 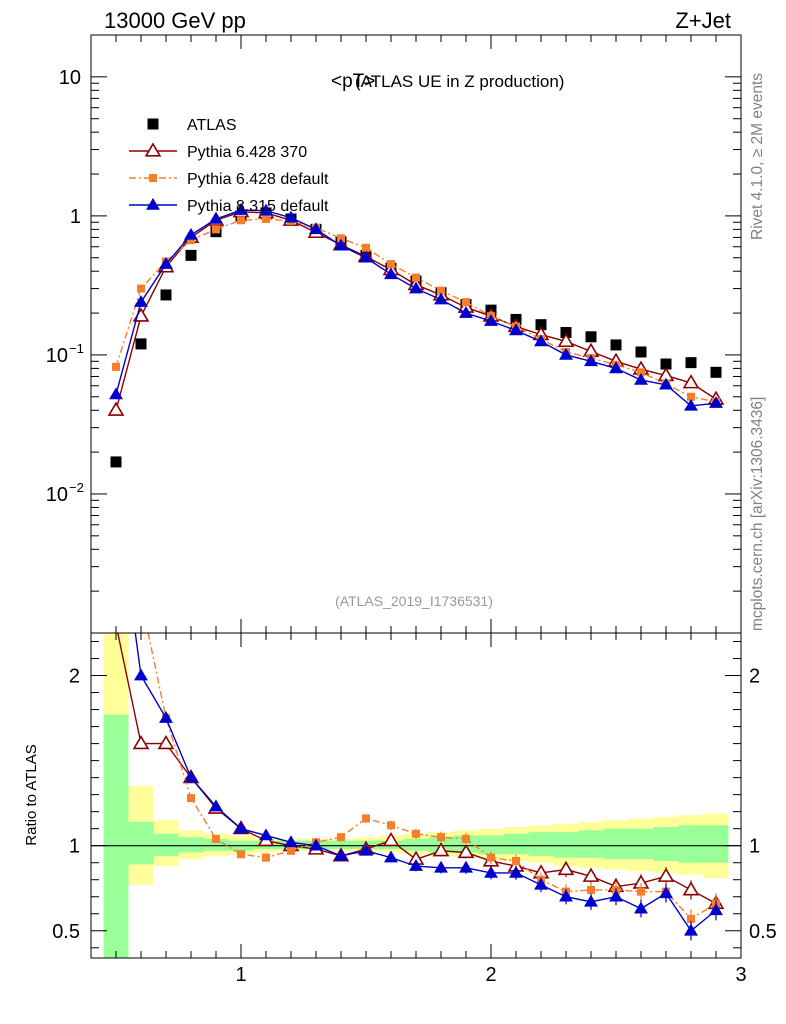 I want to click on legend-label: Pythia 6.428 370, so click(x=247, y=152).